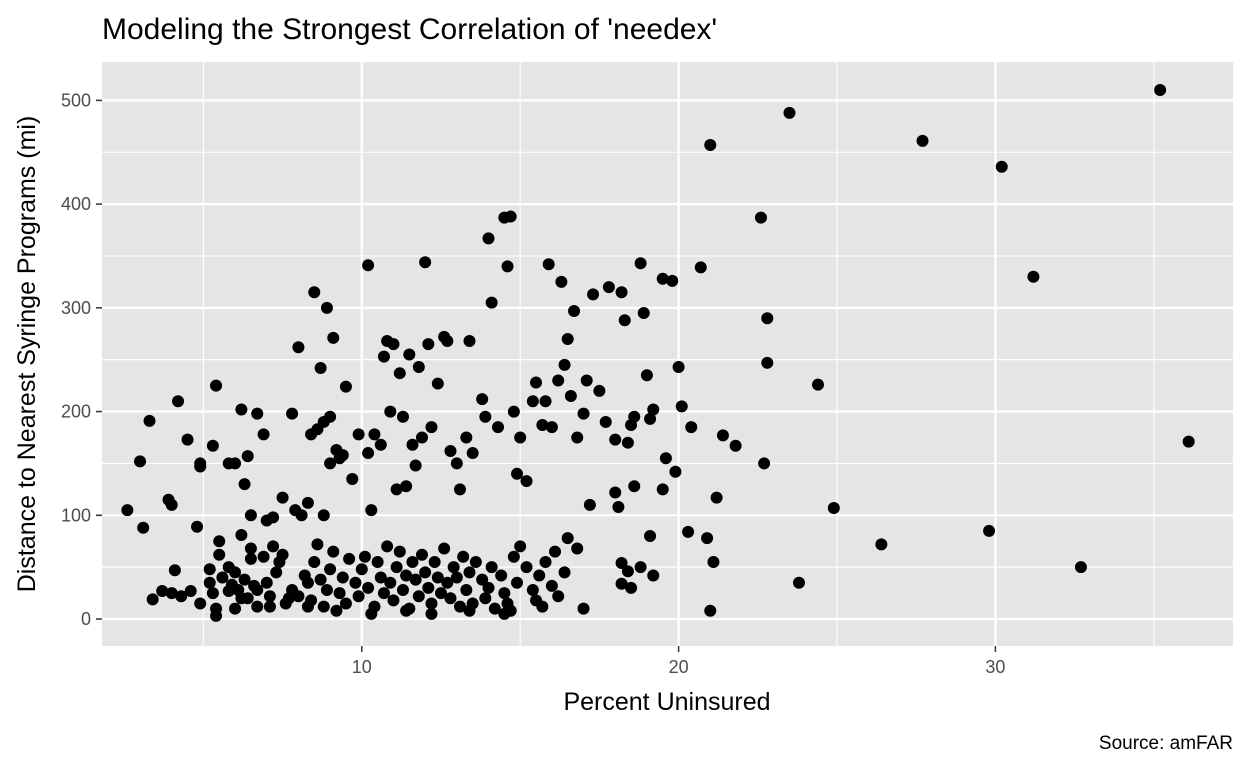 The height and width of the screenshot is (768, 1248). What do you see at coordinates (76, 308) in the screenshot?
I see `y-tick-label: 300` at bounding box center [76, 308].